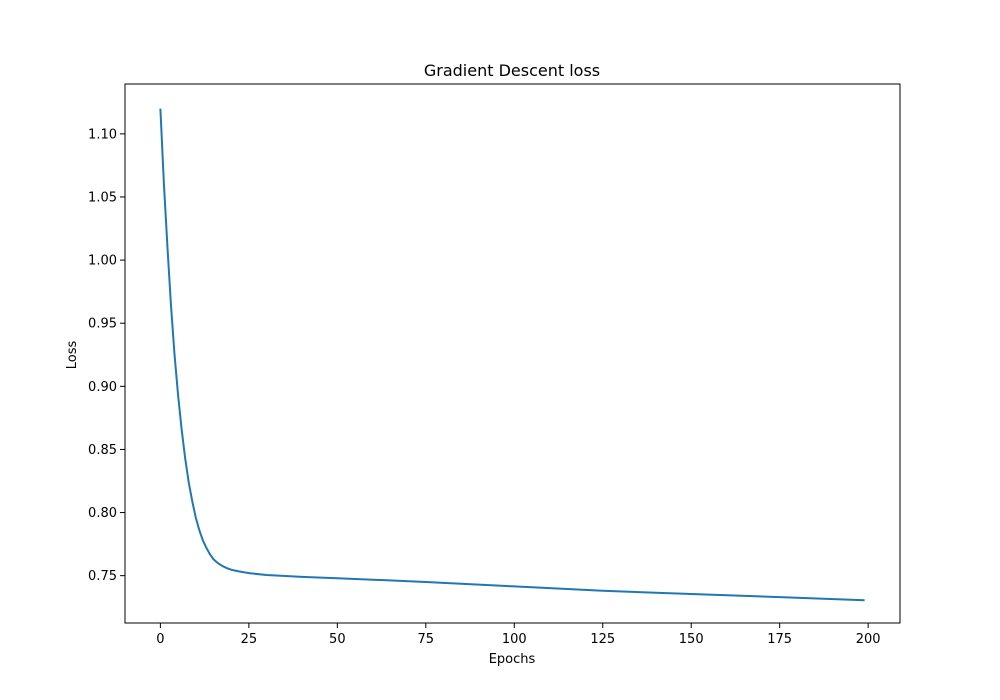 The width and height of the screenshot is (1000, 700). I want to click on x-axis-label: Epochs, so click(512, 659).